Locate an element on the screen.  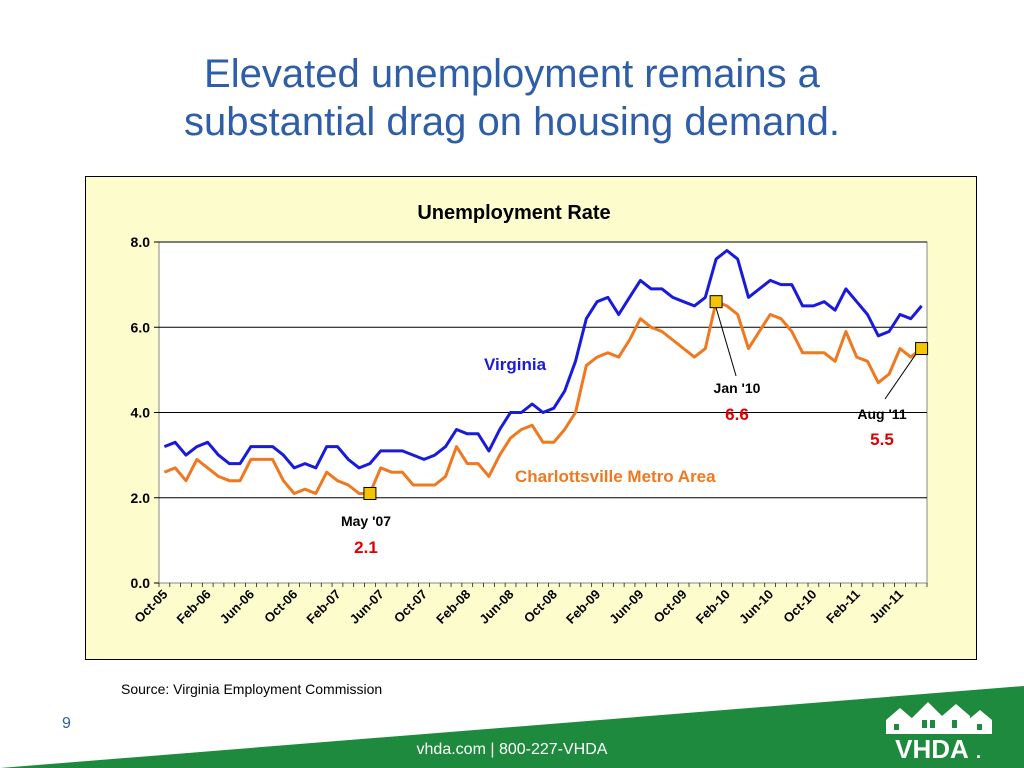
footer-contact: vhda.com | 800-227-VHDA is located at coordinates (512, 749).